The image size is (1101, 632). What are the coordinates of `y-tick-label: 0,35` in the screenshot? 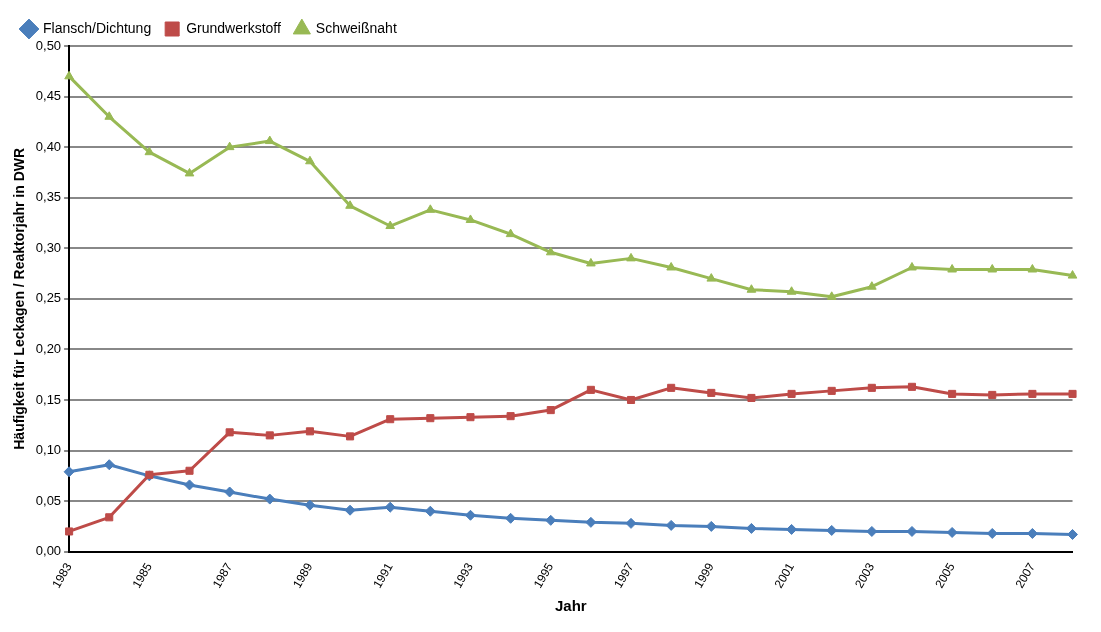 It's located at (48, 197).